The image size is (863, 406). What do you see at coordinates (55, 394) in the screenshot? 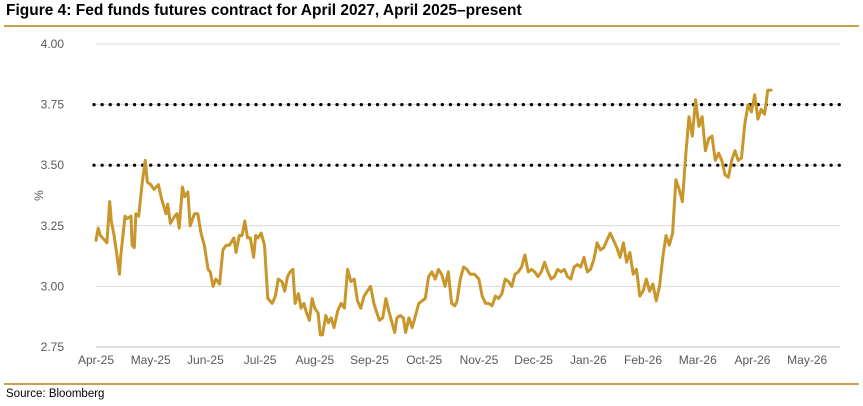
I see `source-note: Source: Bloomberg` at bounding box center [55, 394].